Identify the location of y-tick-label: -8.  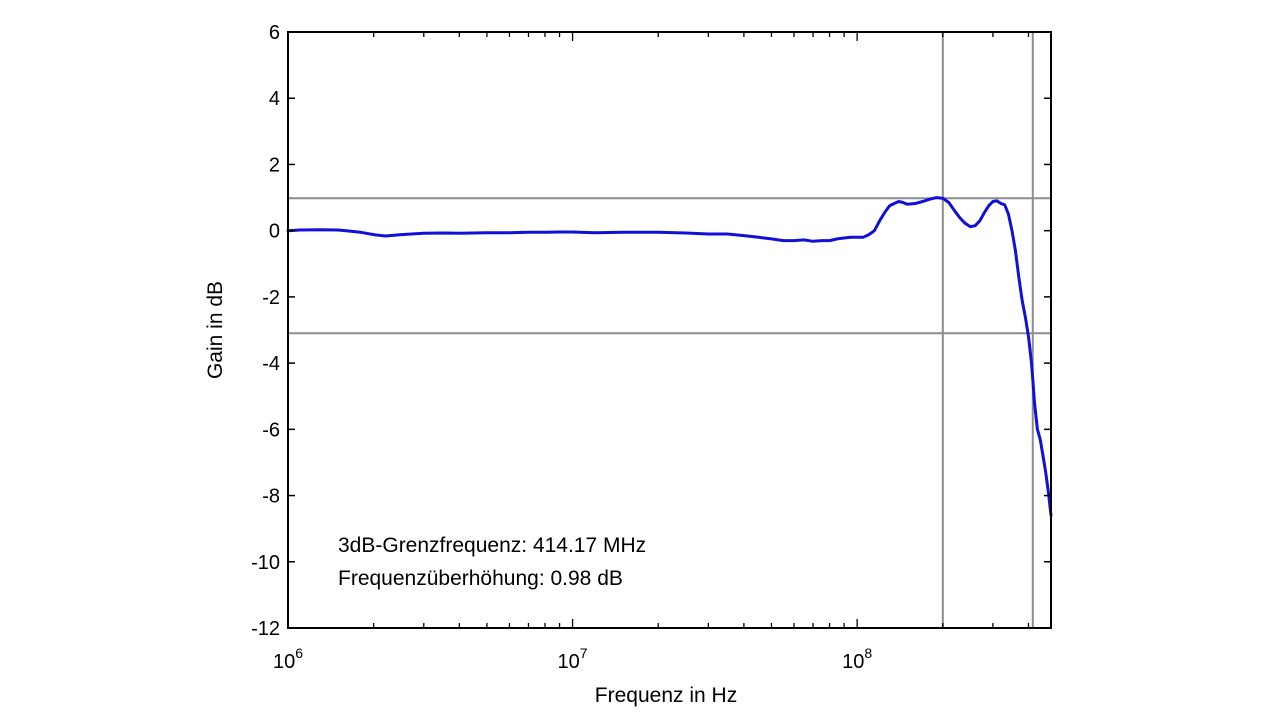
(271, 497).